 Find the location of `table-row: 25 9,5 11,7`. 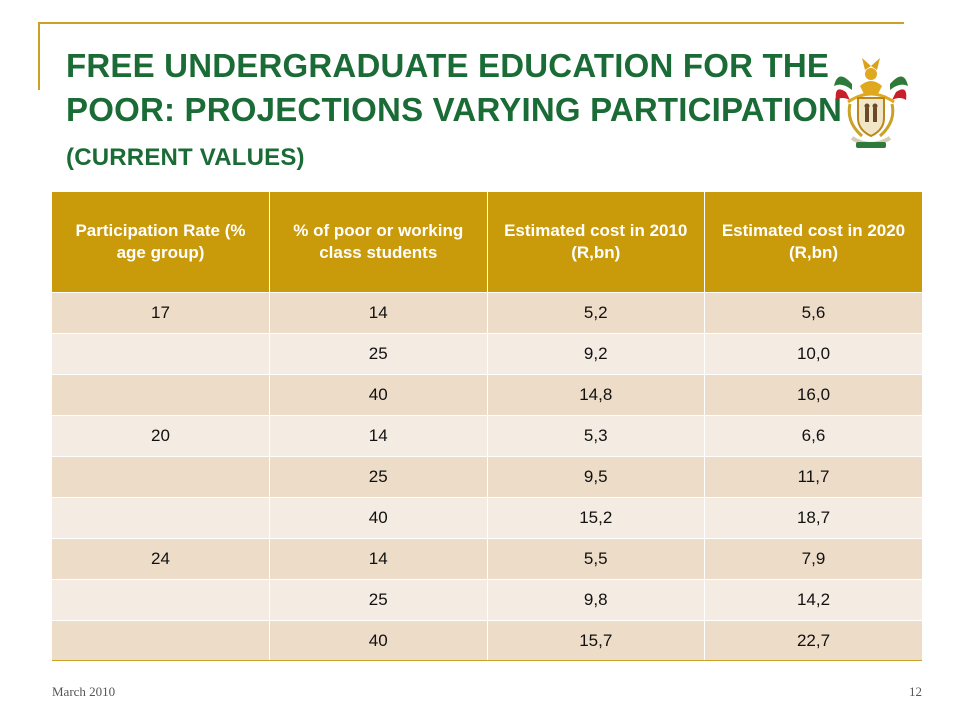

table-row: 25 9,5 11,7 is located at coordinates (487, 477).